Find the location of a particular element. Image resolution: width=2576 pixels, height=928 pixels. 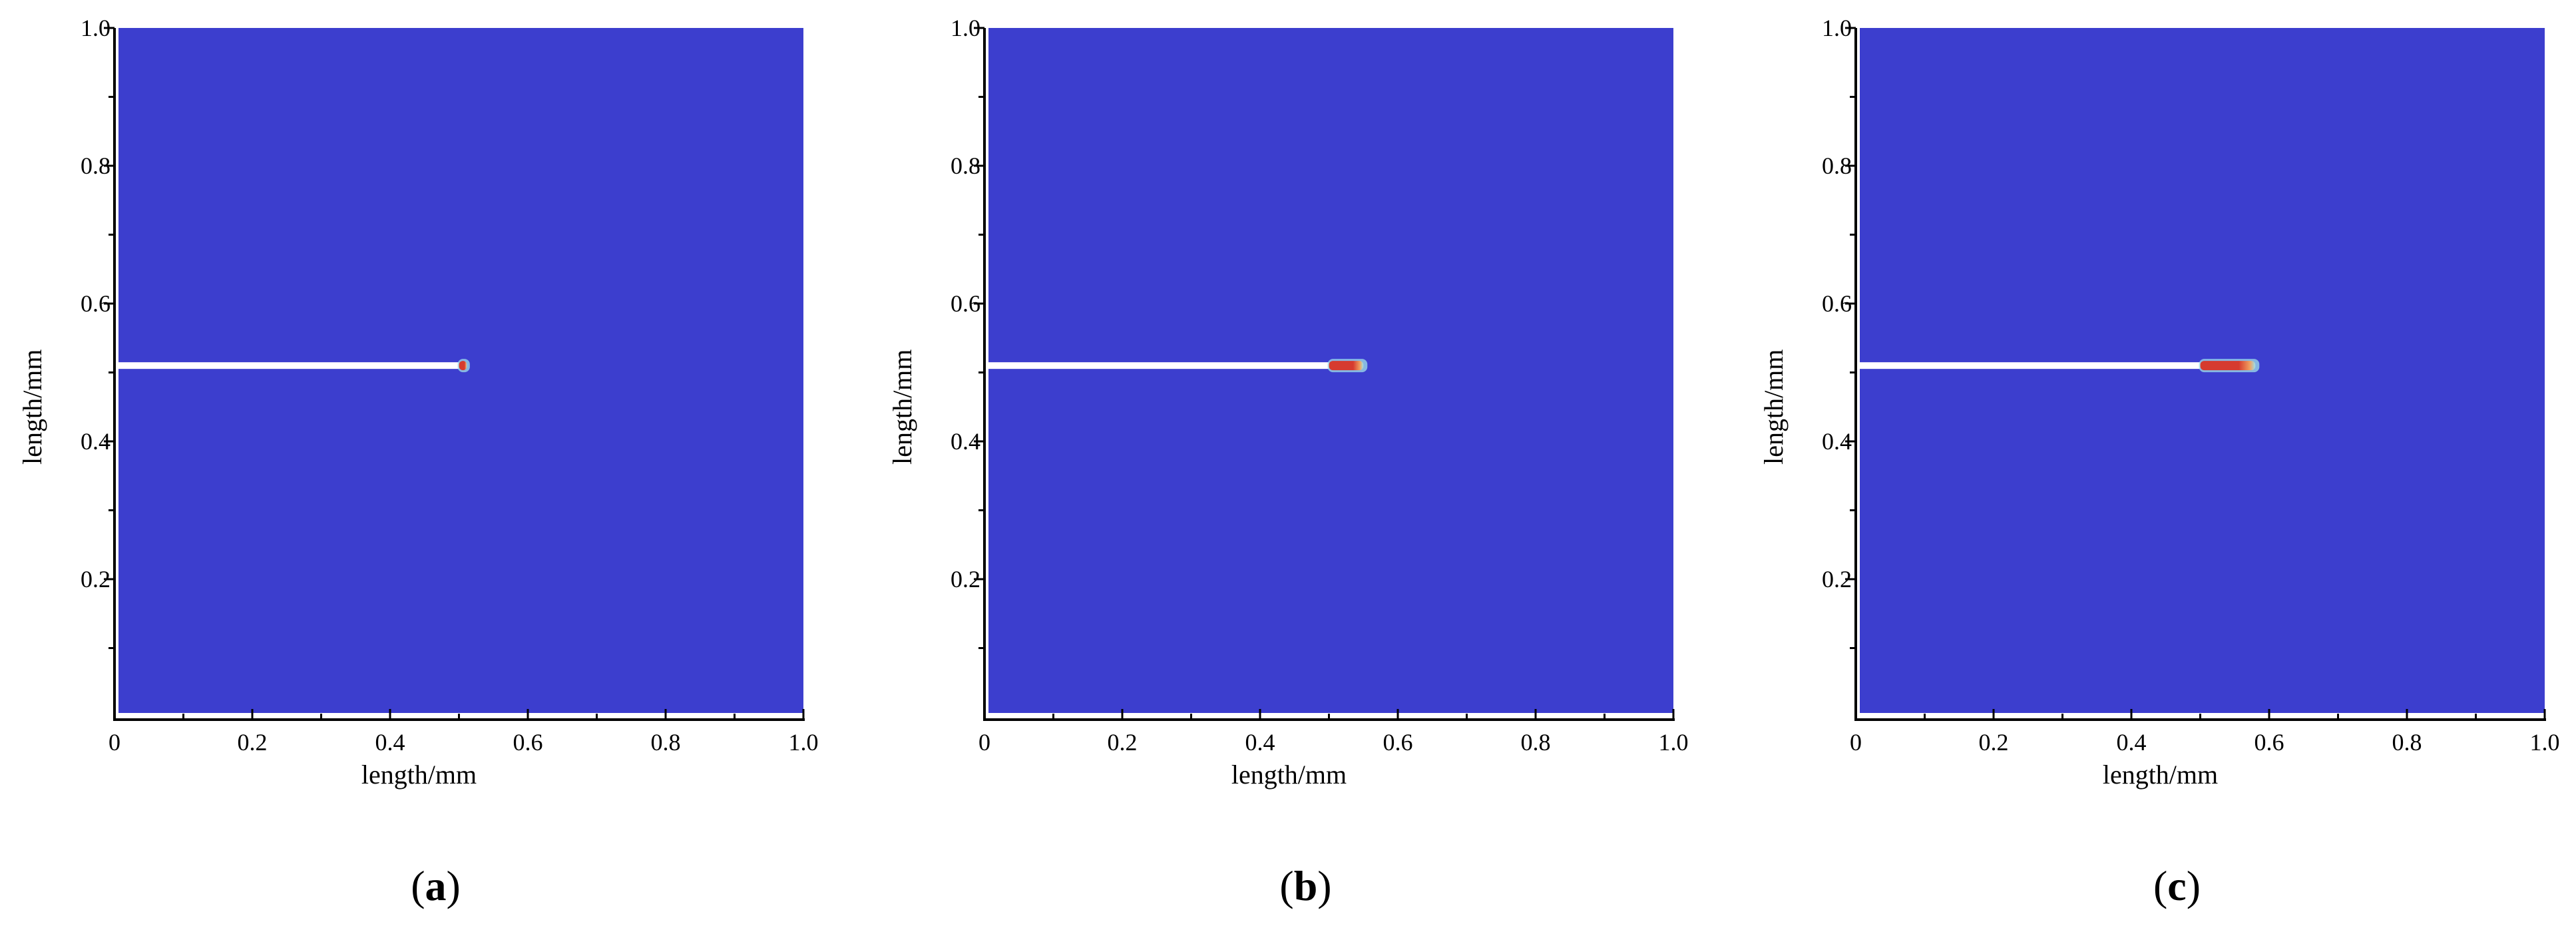

panel-label: (a) is located at coordinates (436, 885).